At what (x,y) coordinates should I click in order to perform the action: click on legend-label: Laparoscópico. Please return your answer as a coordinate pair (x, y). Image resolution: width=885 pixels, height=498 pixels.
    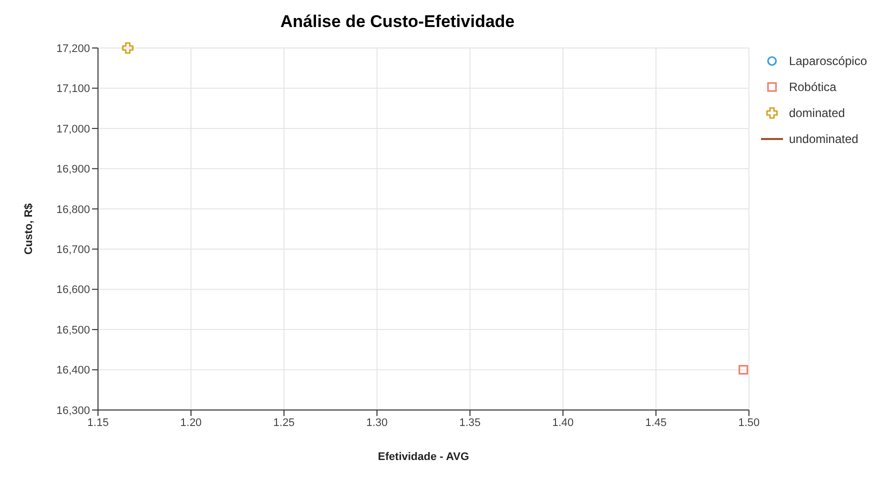
    Looking at the image, I should click on (827, 61).